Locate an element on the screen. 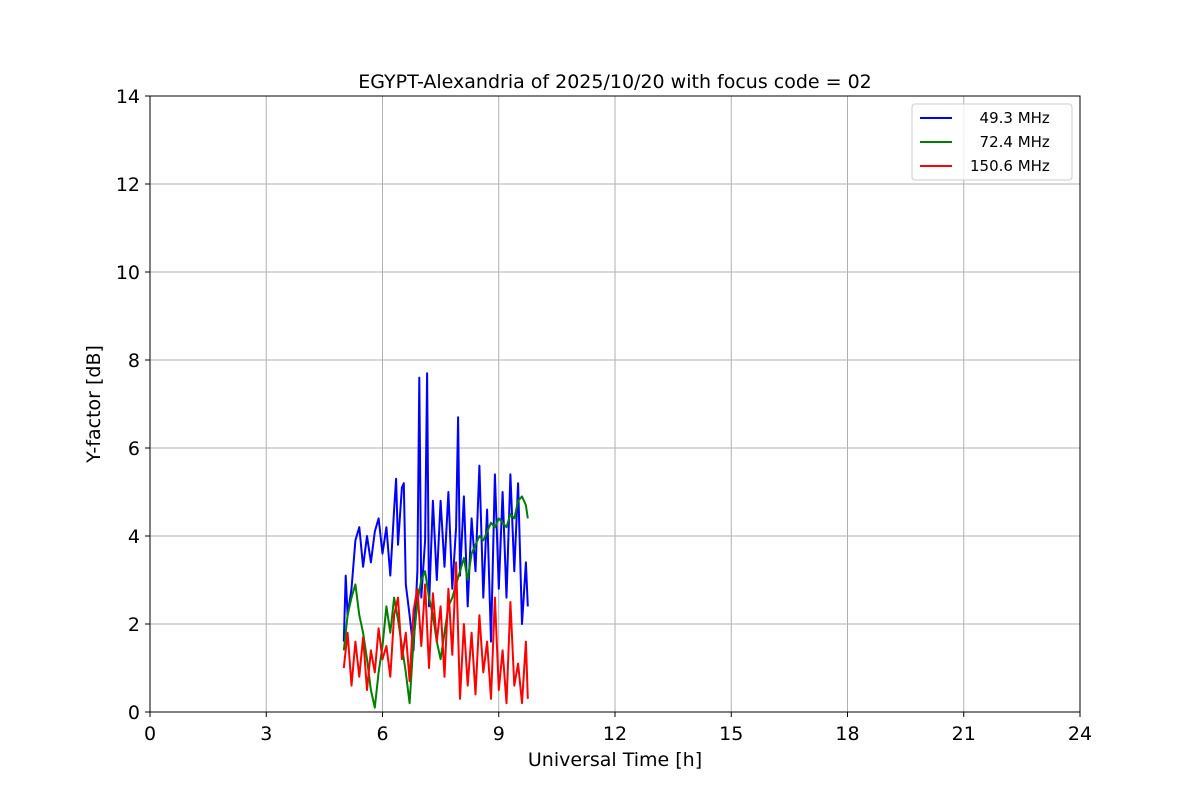 Image resolution: width=1200 pixels, height=800 pixels. x-tick-label: 0 is located at coordinates (150, 734).